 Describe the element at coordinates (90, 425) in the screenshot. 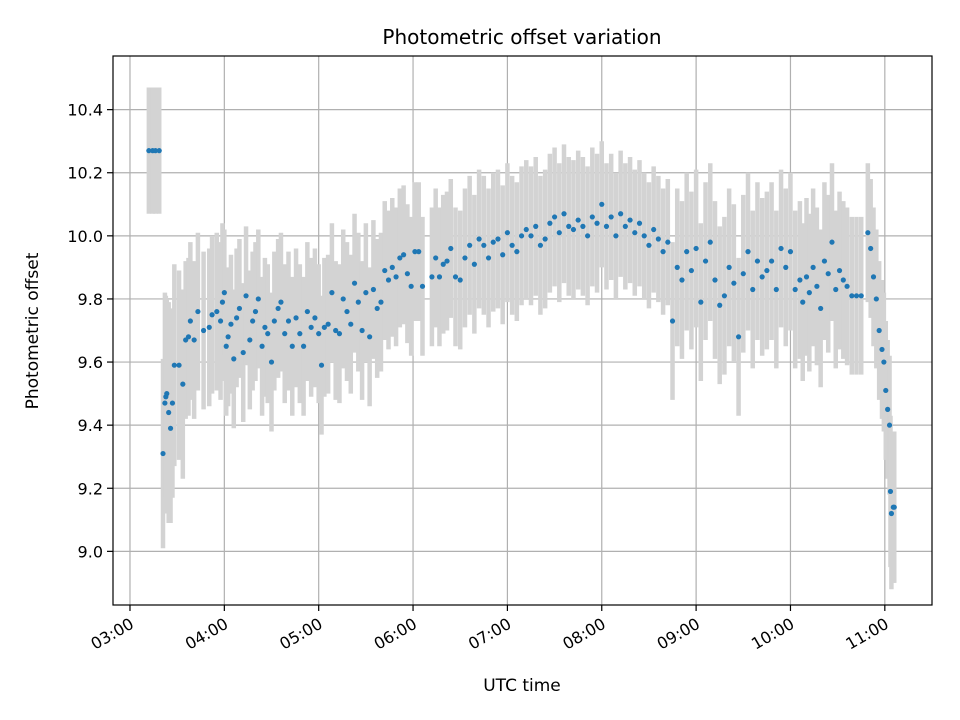

I see `y-tick-label: 9.4` at that location.